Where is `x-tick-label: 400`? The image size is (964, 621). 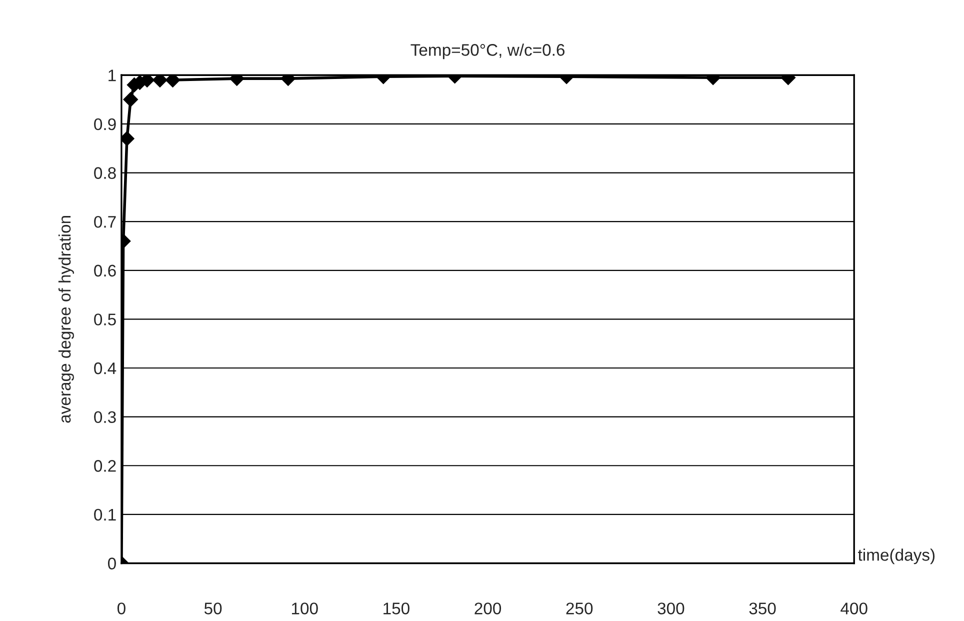
x-tick-label: 400 is located at coordinates (854, 608).